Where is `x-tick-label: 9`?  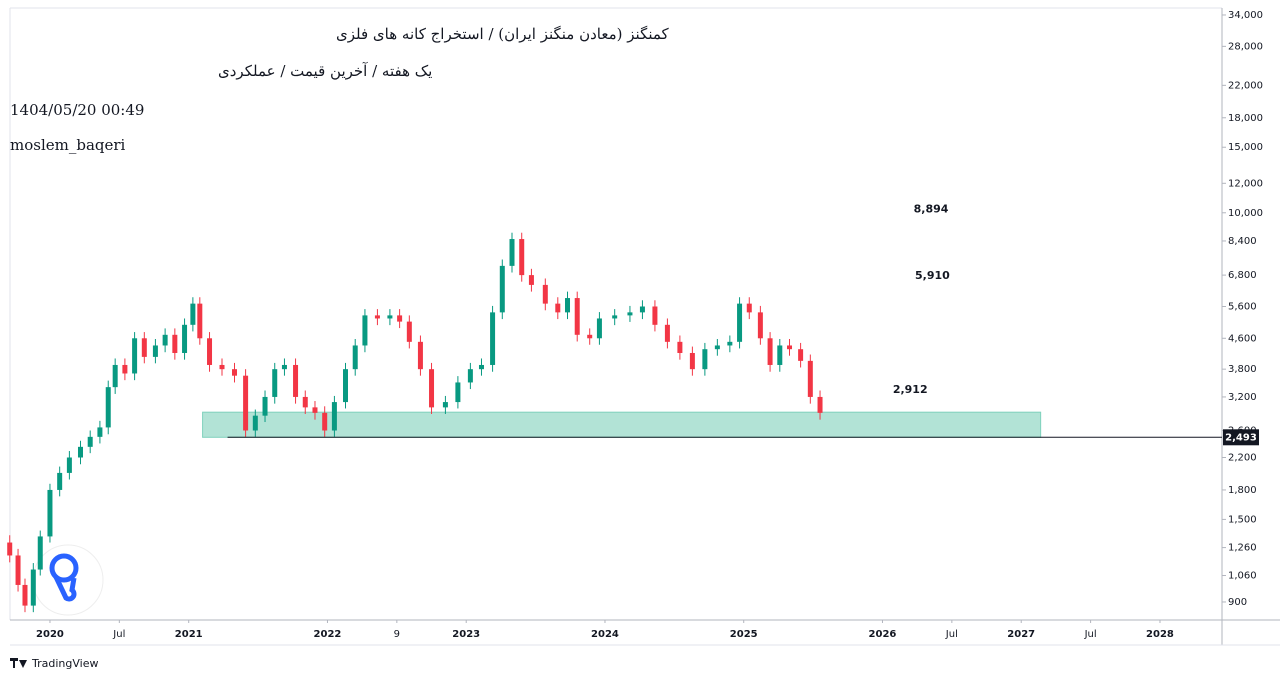 x-tick-label: 9 is located at coordinates (397, 634).